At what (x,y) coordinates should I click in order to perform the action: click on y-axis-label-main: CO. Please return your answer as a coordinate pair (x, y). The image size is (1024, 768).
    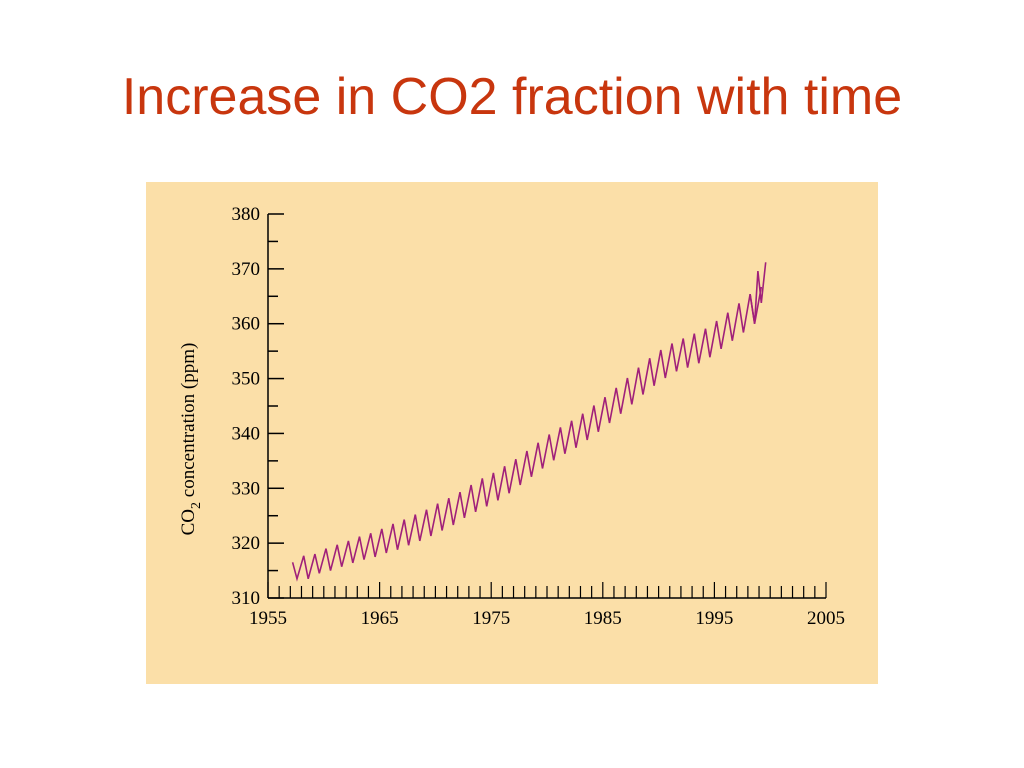
    Looking at the image, I should click on (188, 522).